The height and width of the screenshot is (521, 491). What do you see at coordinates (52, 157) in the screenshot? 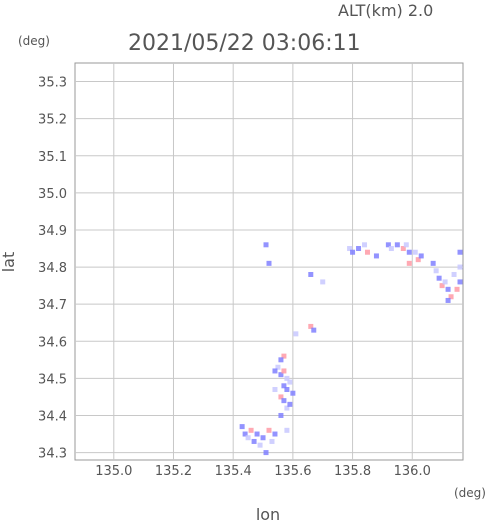
I see `y-tick-label: 35.1` at bounding box center [52, 157].